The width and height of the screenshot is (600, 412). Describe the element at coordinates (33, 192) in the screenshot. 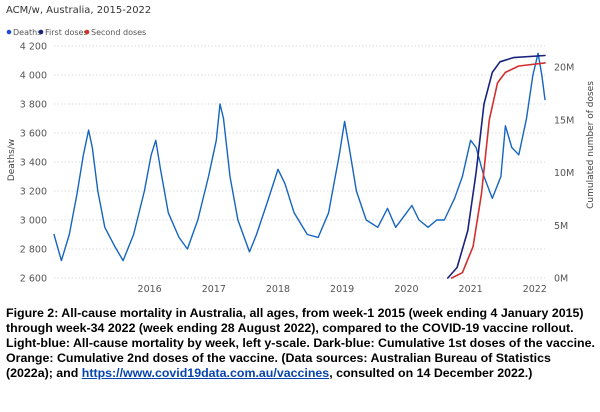

I see `y-left-tick-label: 3 200` at that location.